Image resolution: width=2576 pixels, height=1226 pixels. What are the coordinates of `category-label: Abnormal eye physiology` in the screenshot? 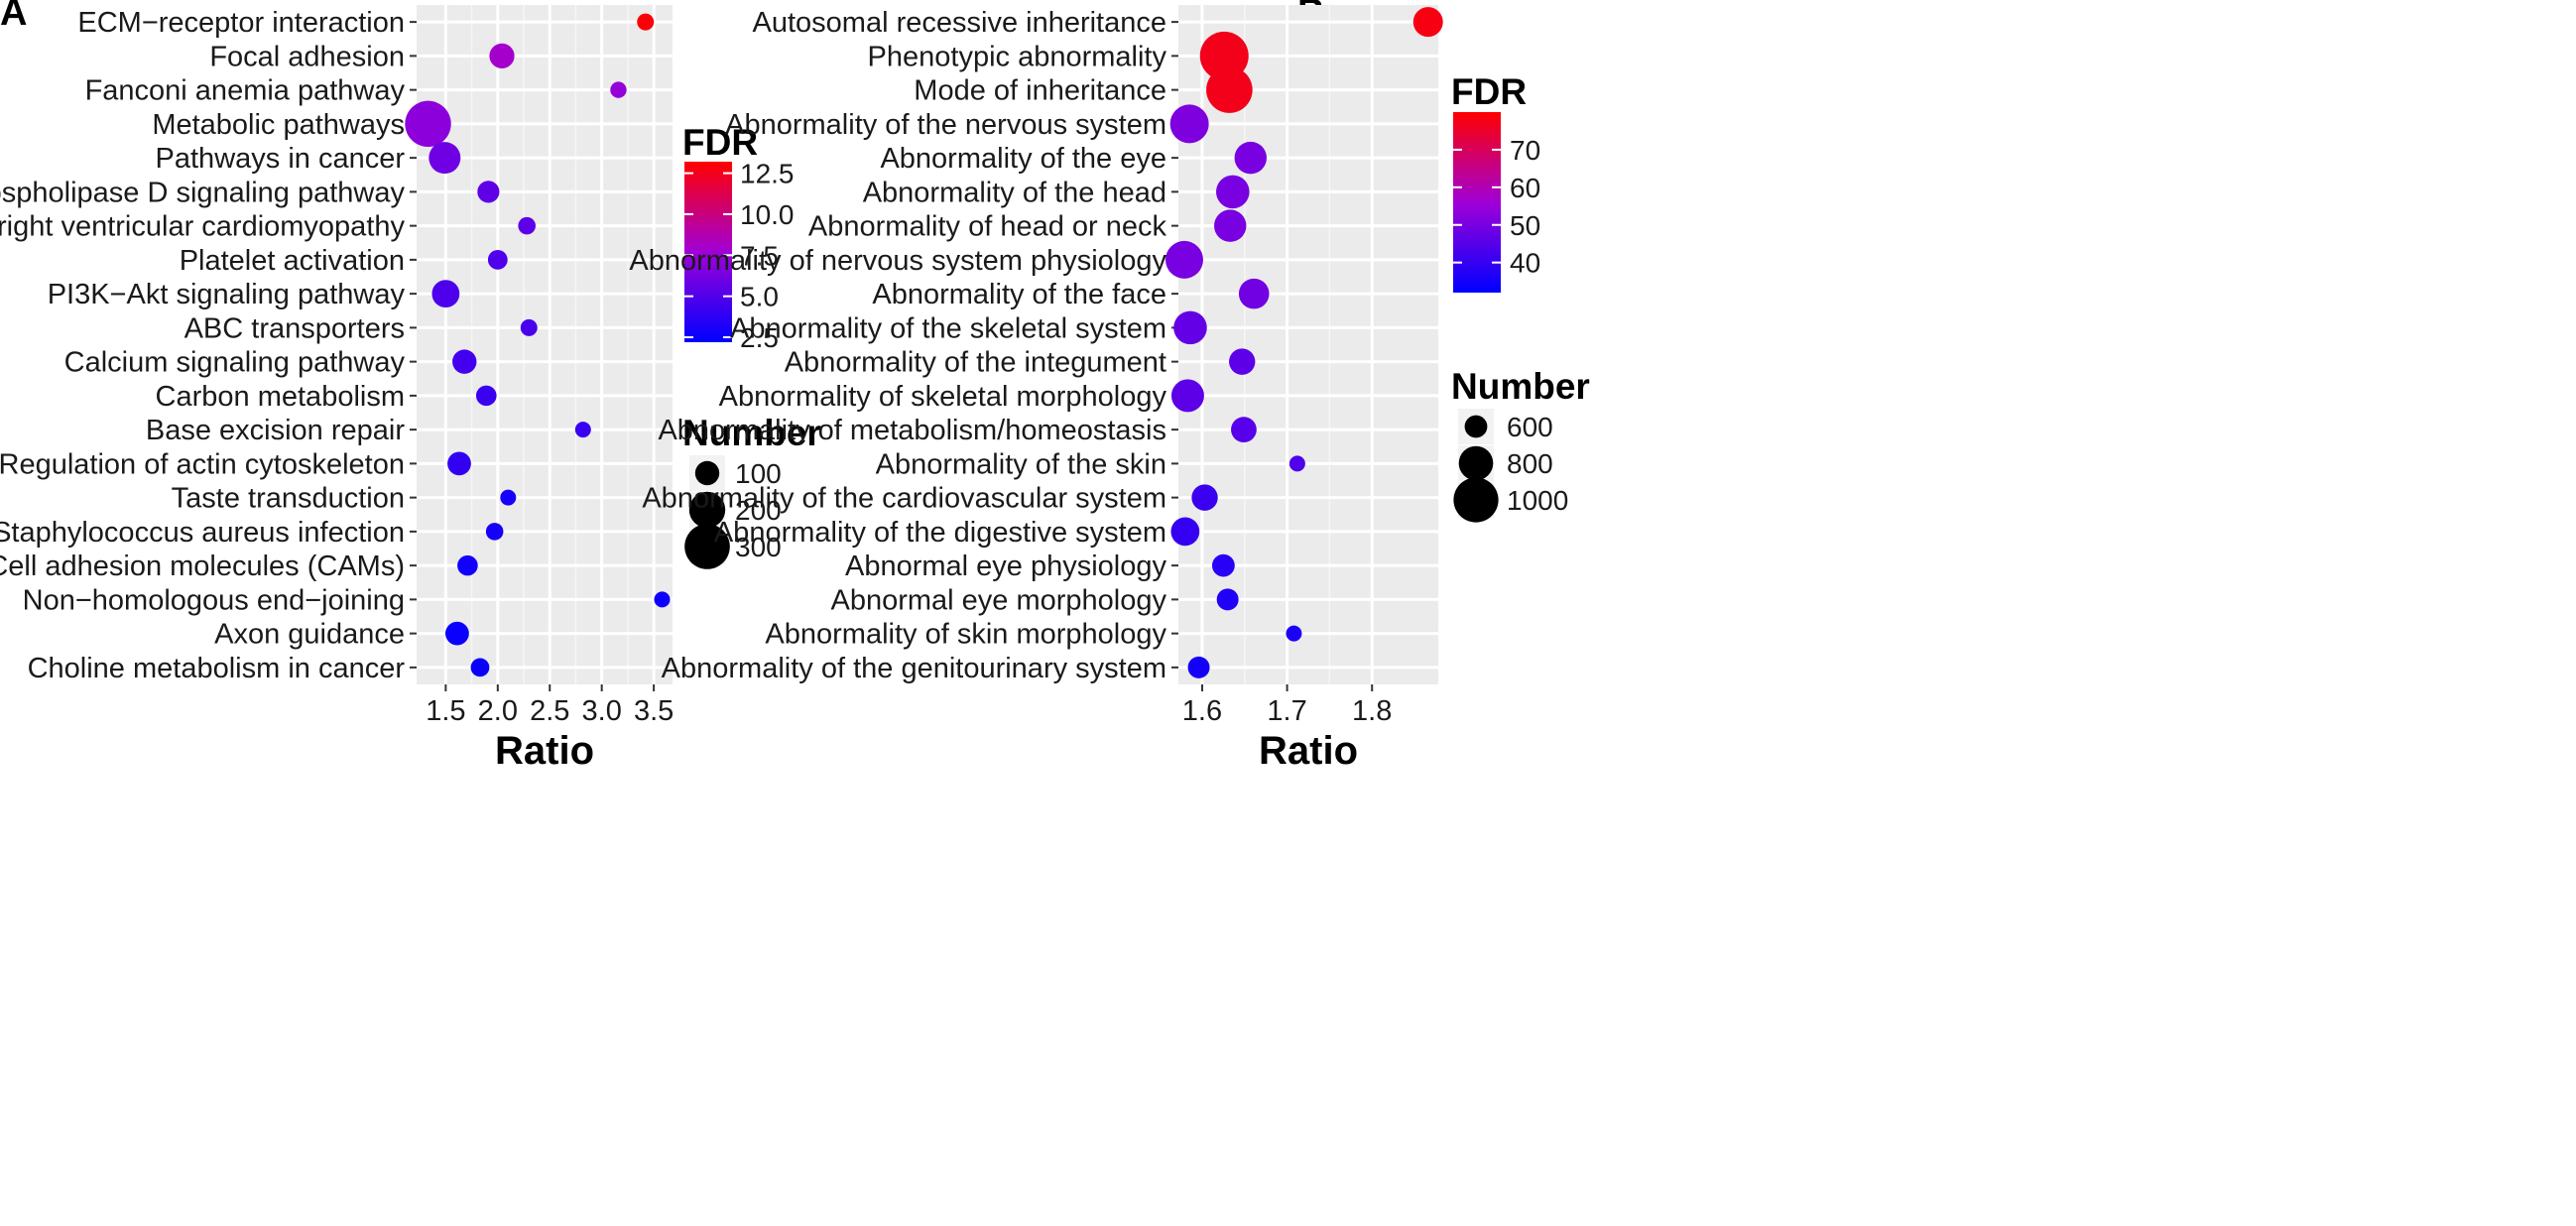 It's located at (1006, 566).